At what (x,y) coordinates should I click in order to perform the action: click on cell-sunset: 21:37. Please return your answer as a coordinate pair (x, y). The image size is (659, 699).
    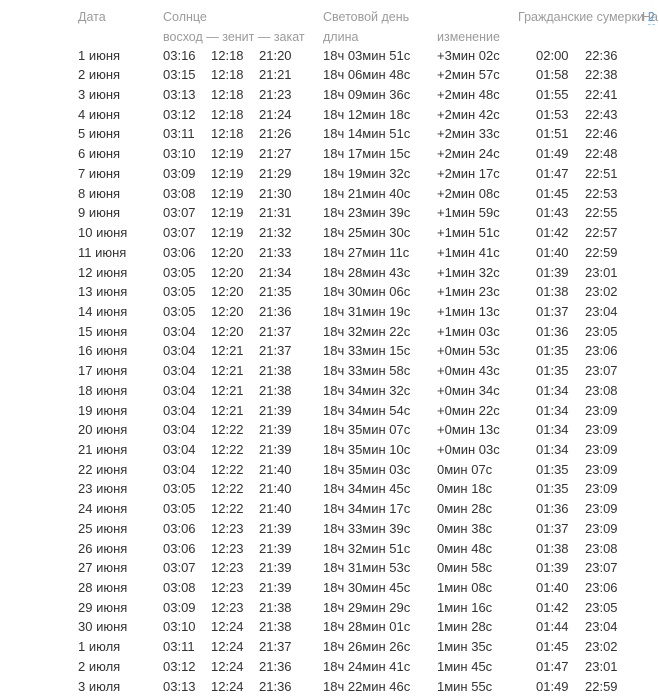
    Looking at the image, I should click on (275, 351).